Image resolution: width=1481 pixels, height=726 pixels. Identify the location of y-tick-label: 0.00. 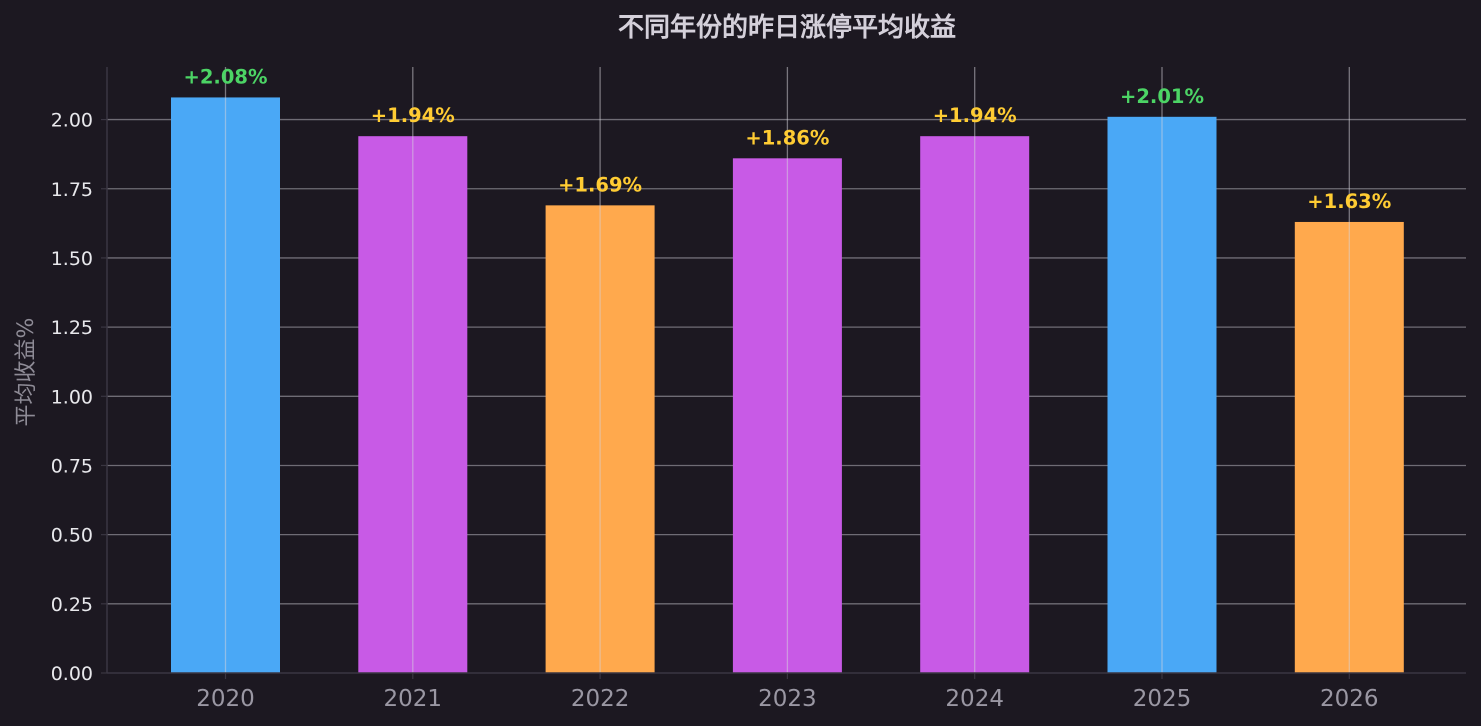
(72, 674).